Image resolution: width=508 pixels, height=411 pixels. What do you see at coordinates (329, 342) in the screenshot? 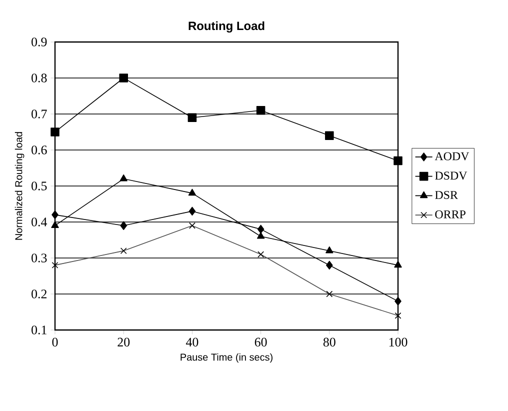
I see `x-tick-label: 80` at bounding box center [329, 342].